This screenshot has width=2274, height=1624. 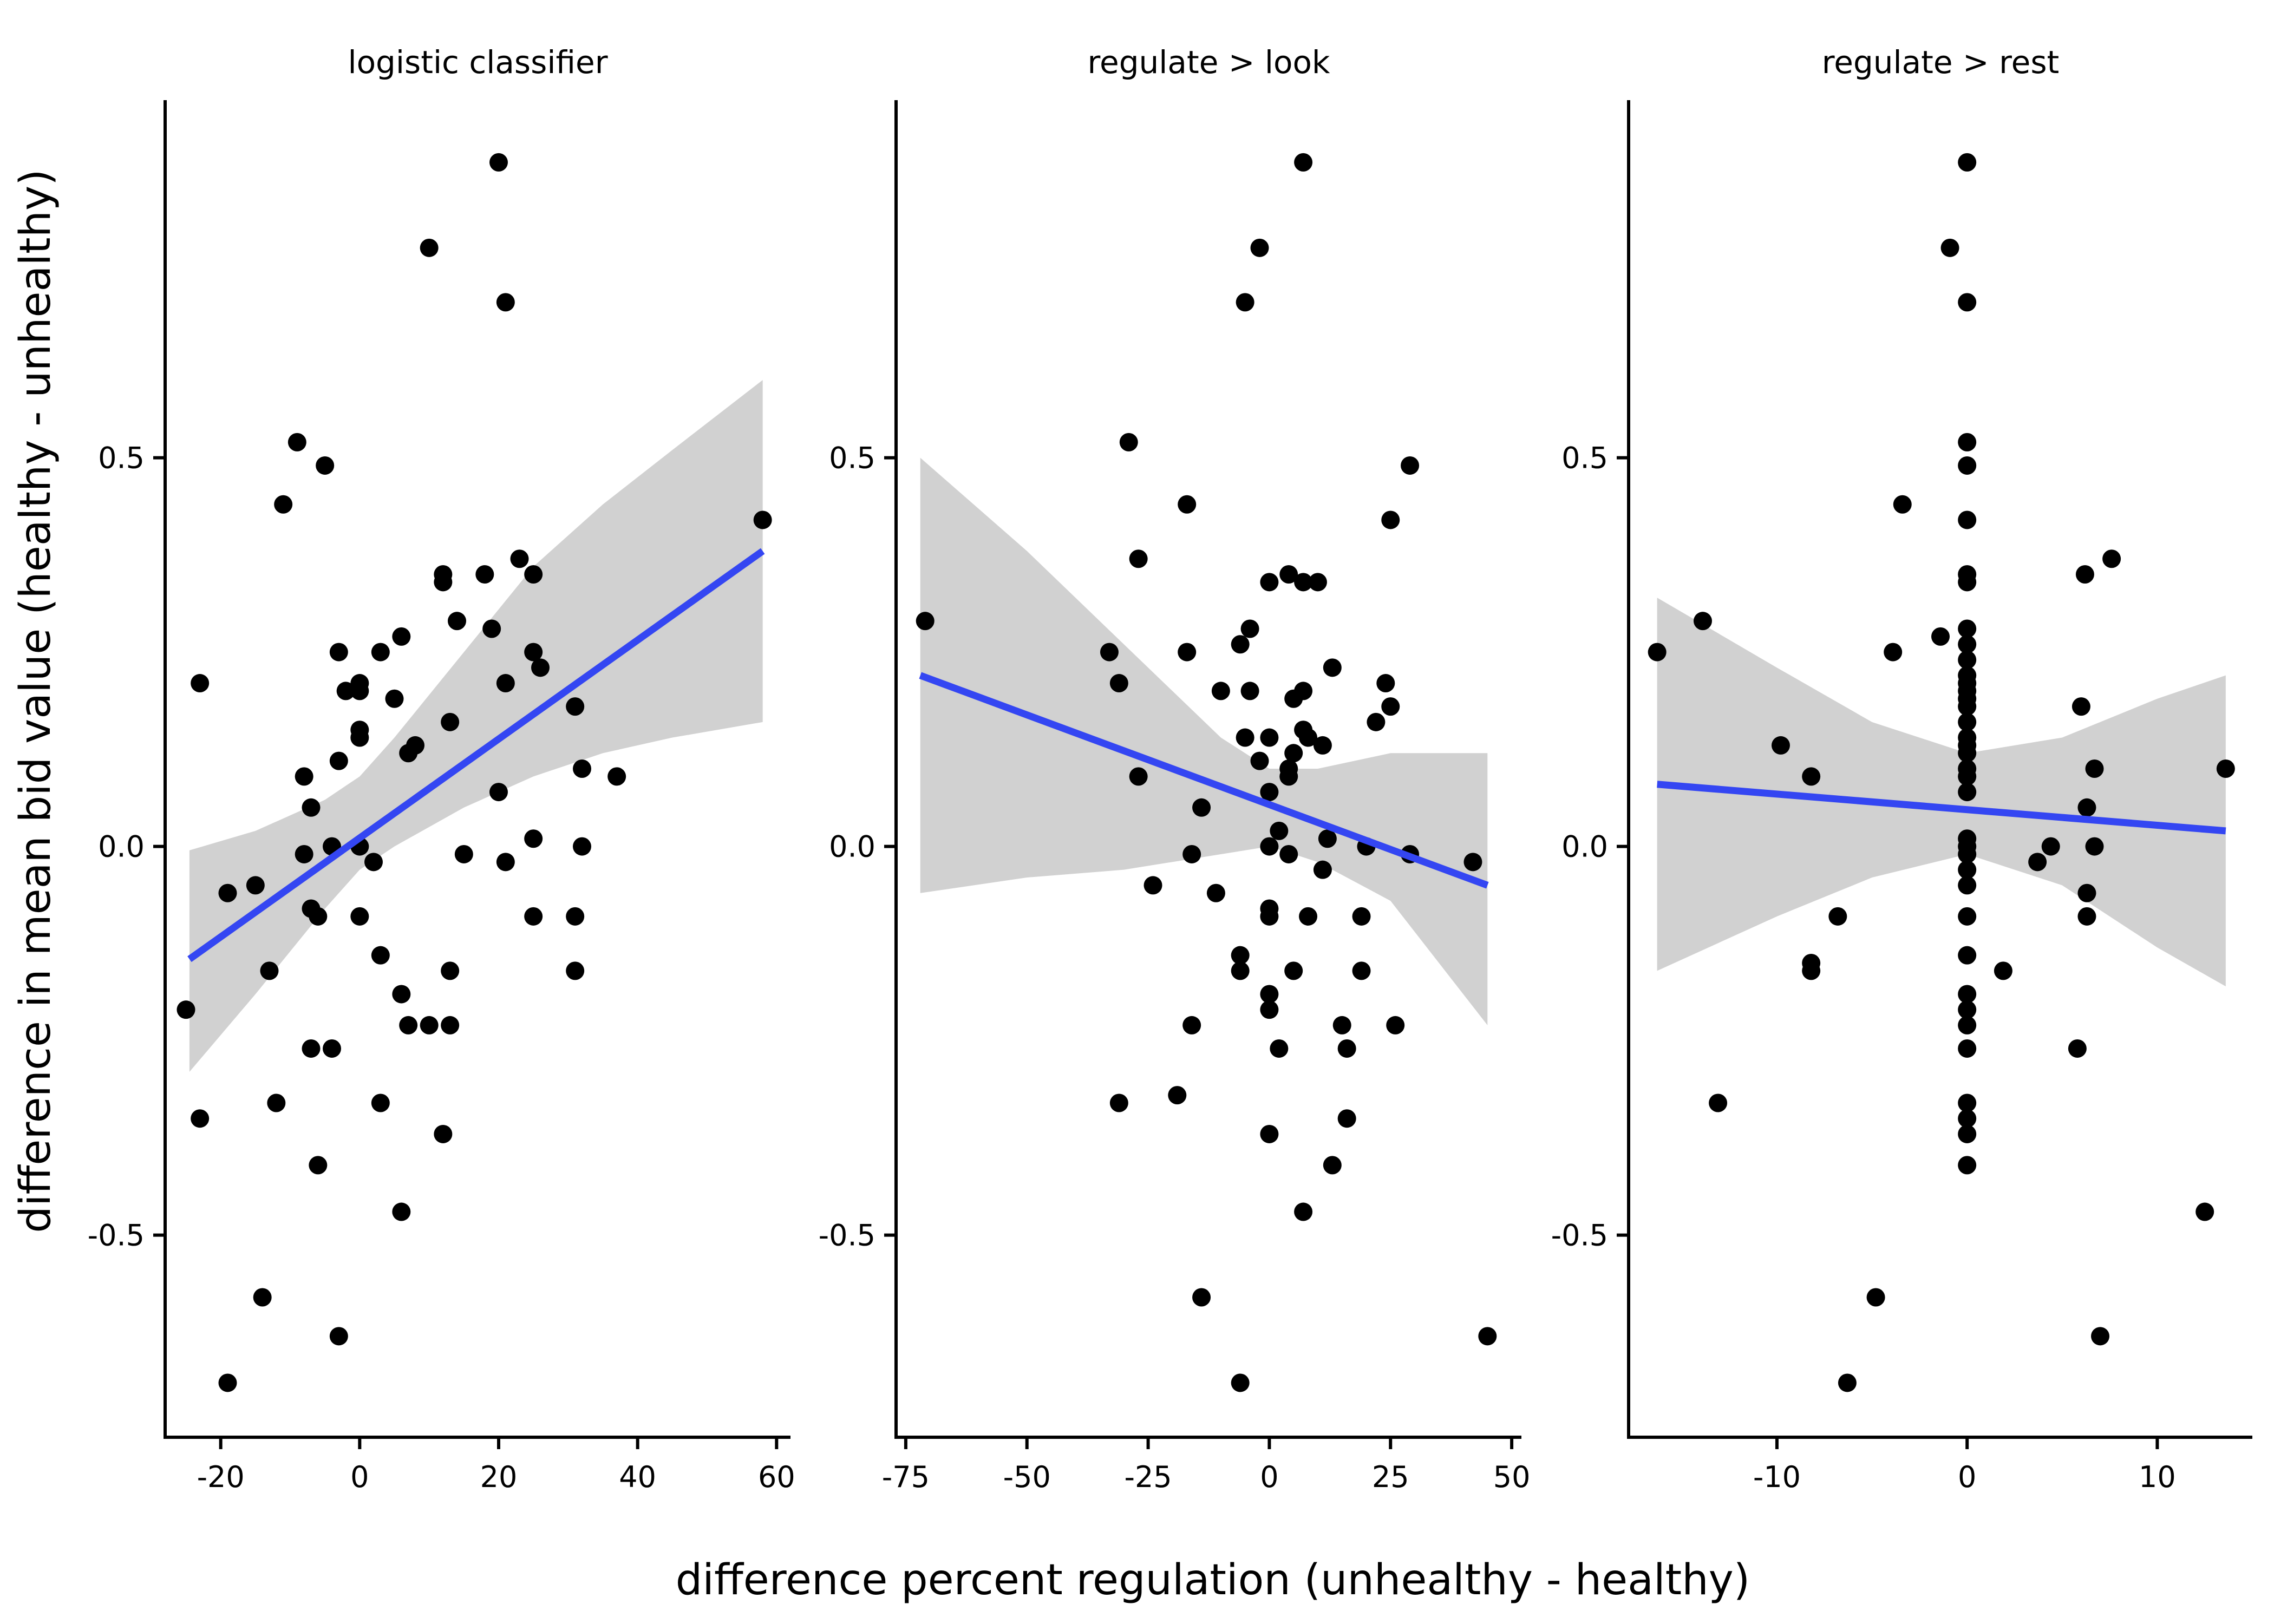 What do you see at coordinates (478, 62) in the screenshot?
I see `panel-title: logistic classifier` at bounding box center [478, 62].